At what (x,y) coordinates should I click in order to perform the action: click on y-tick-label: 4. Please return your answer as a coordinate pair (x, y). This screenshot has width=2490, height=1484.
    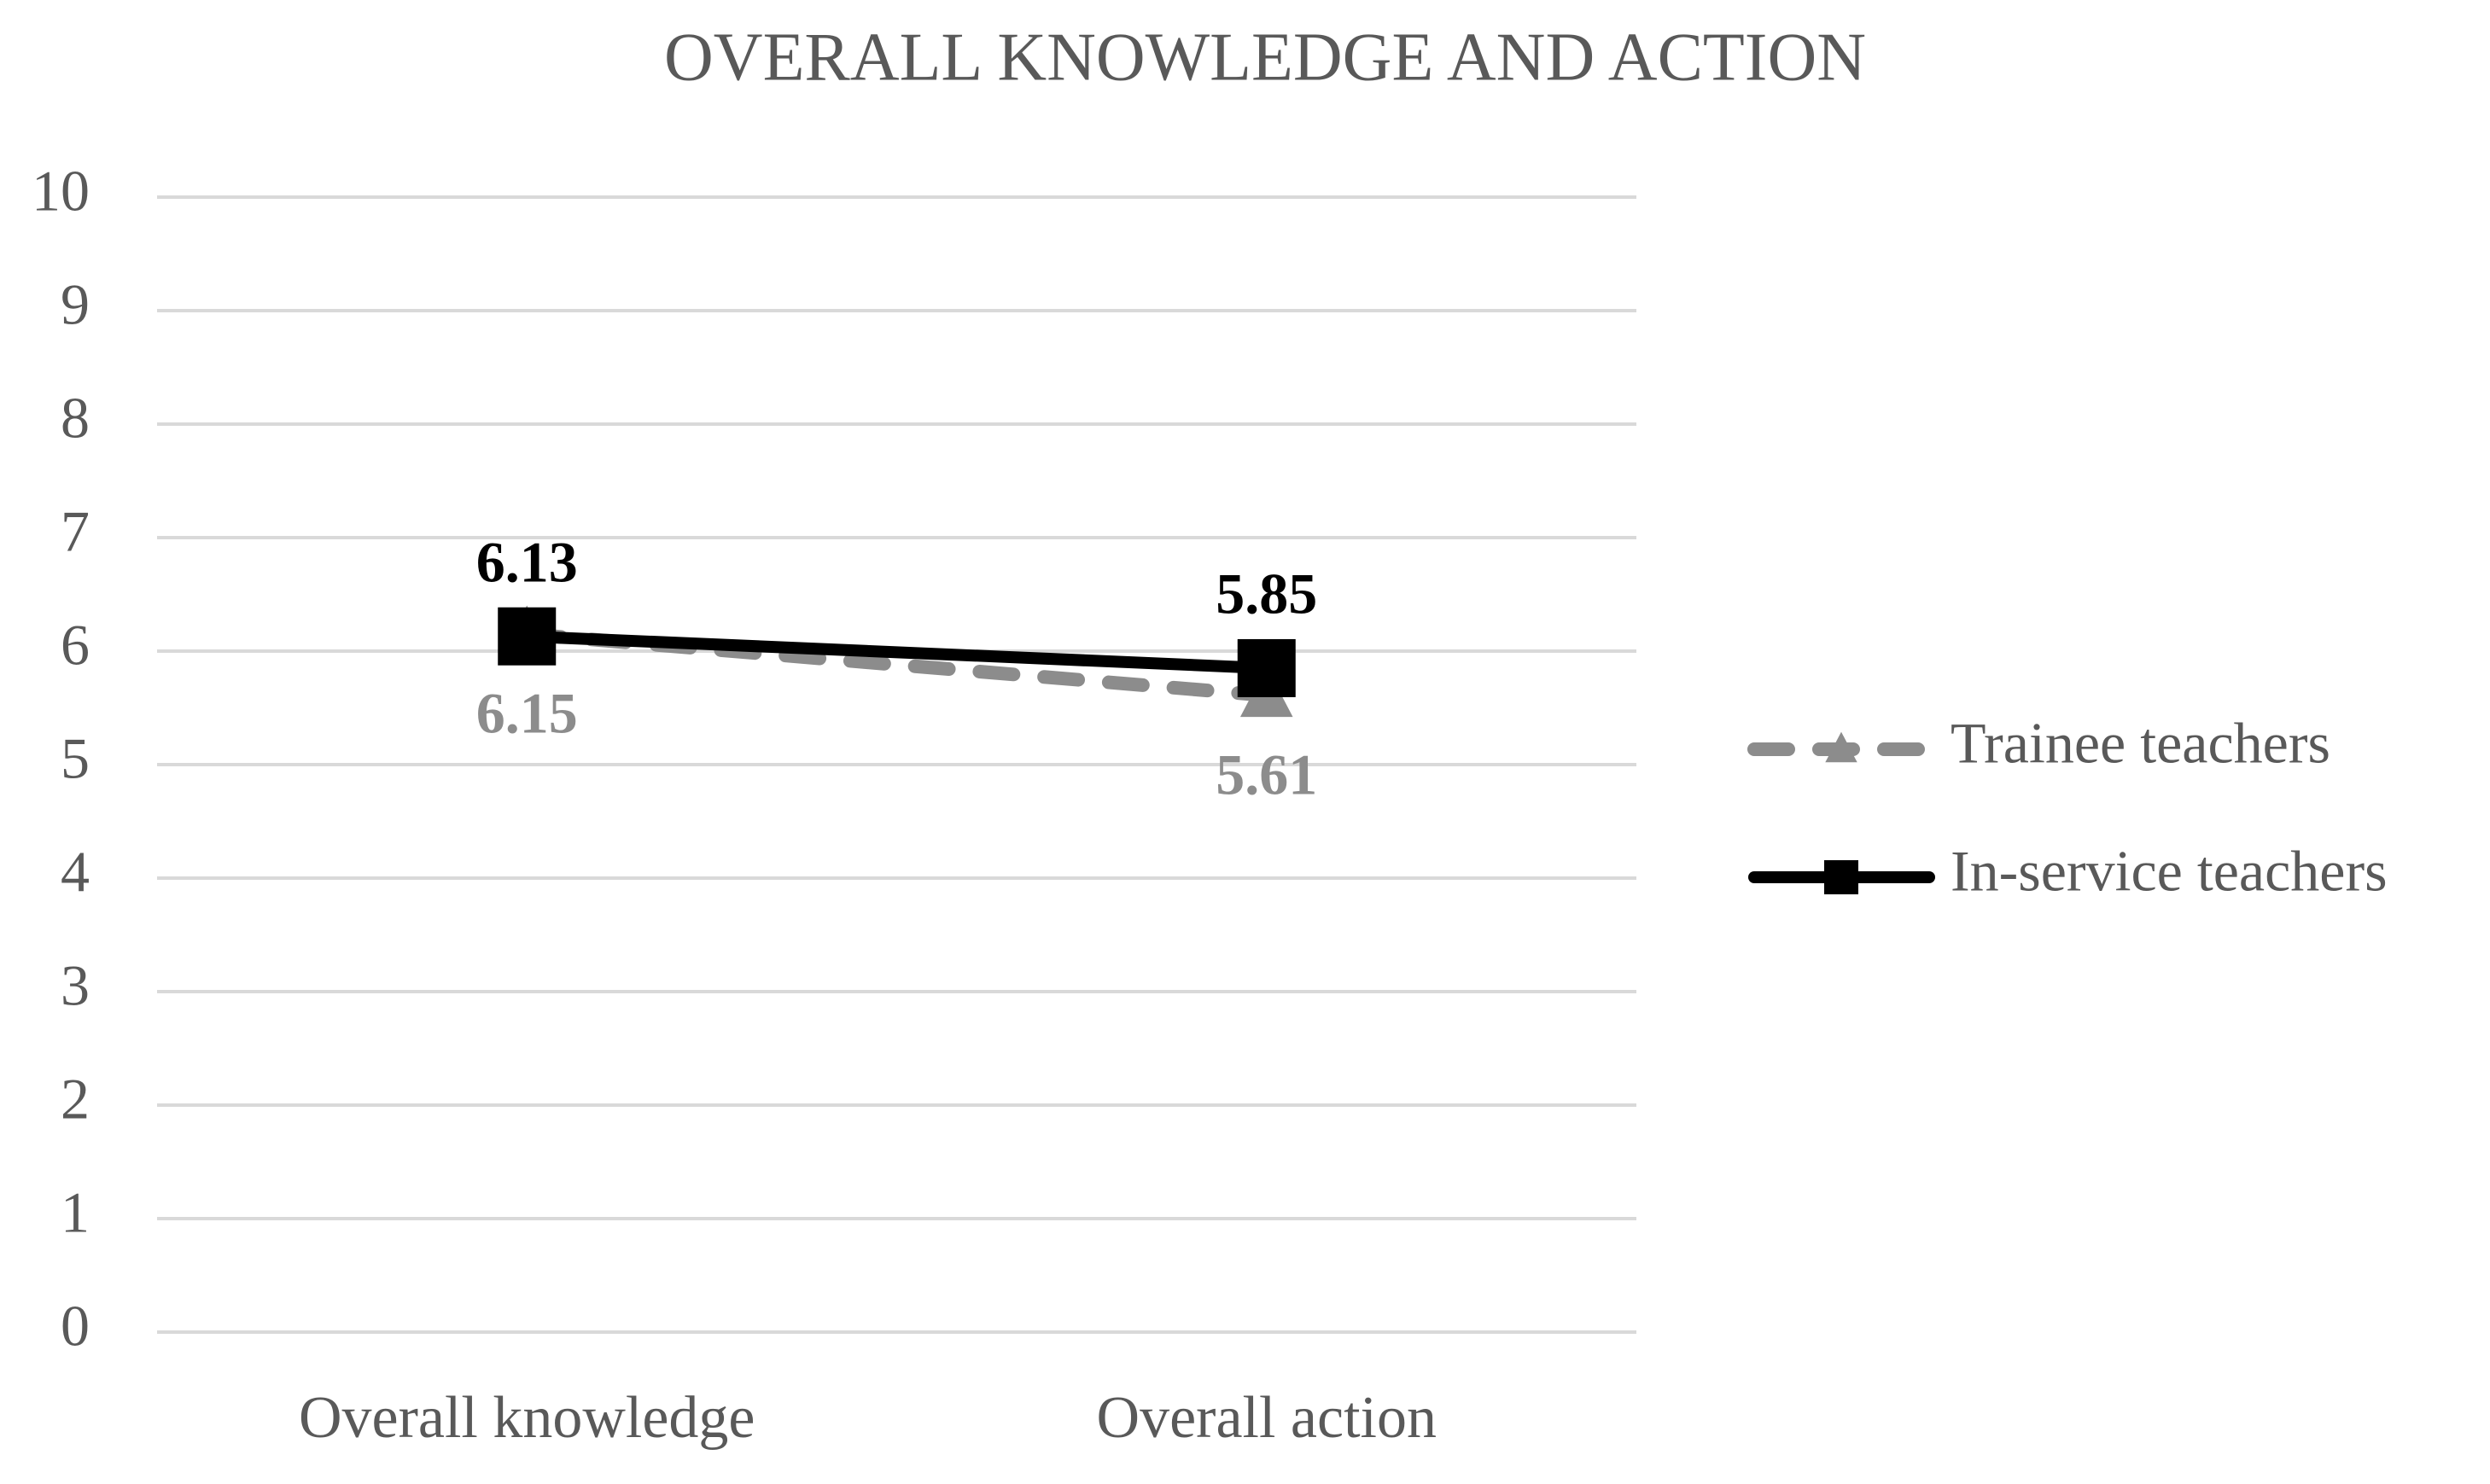
    Looking at the image, I should click on (75, 872).